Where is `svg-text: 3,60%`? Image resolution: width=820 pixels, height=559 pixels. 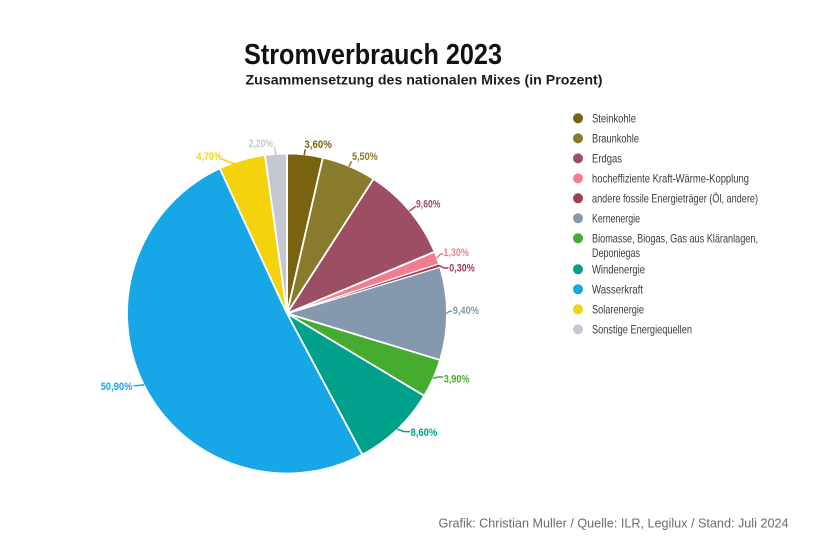
svg-text: 3,60% is located at coordinates (318, 145).